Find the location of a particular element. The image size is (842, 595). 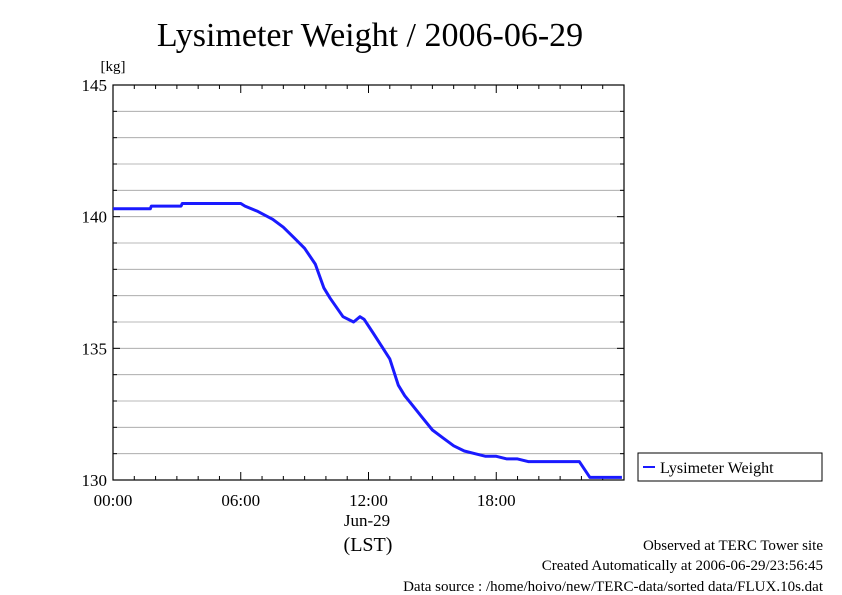

footer-observed: Observed at TERC Tower site is located at coordinates (733, 546).